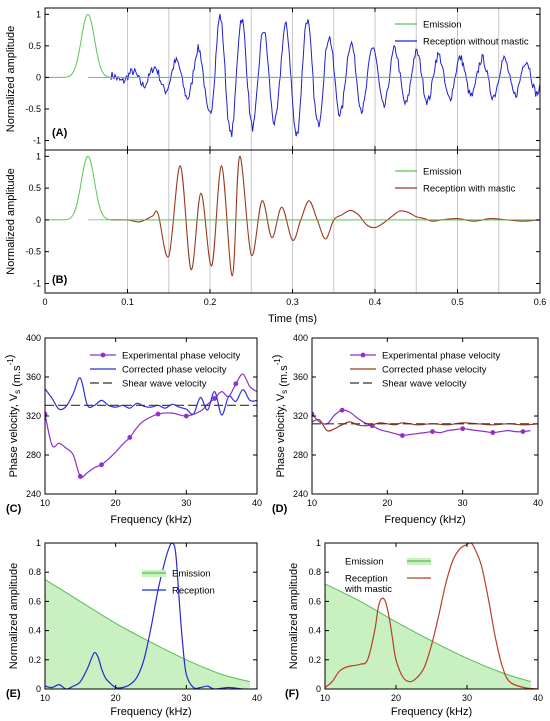  Describe the element at coordinates (14, 435) in the screenshot. I see `y-axis-label-part: Phase velocity, V` at that location.